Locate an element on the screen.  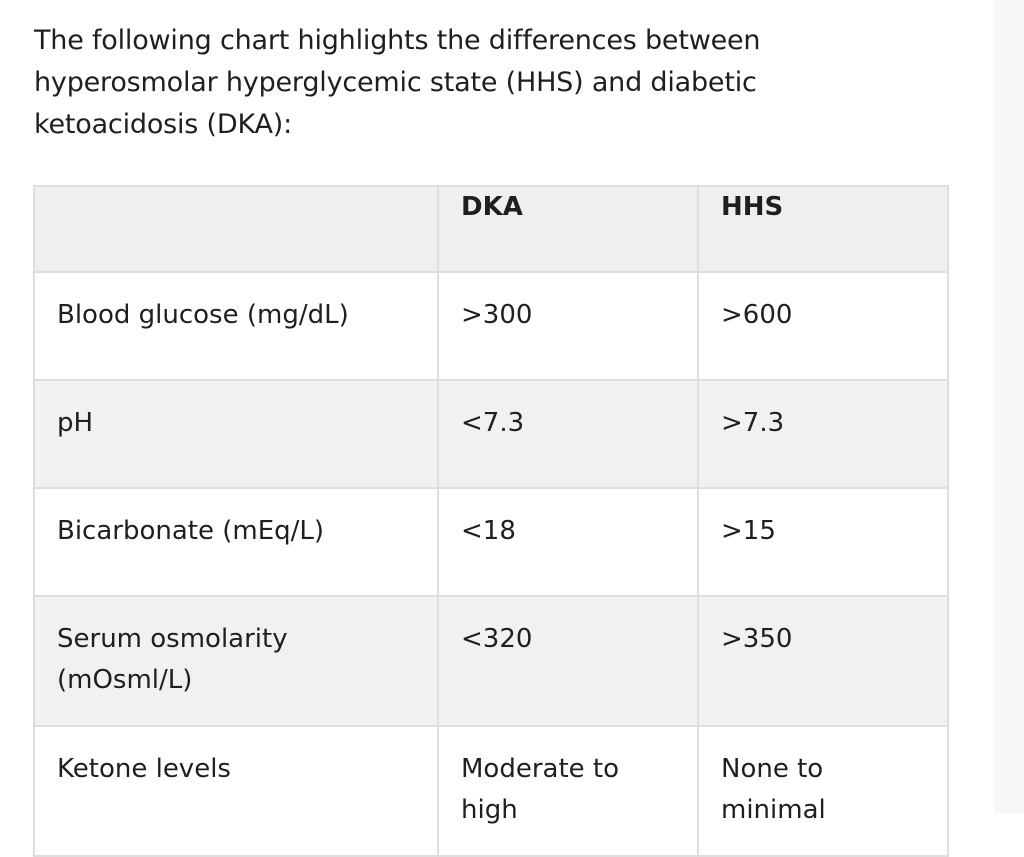
row-label: Blood glucose (mg/dL) is located at coordinates (236, 326).